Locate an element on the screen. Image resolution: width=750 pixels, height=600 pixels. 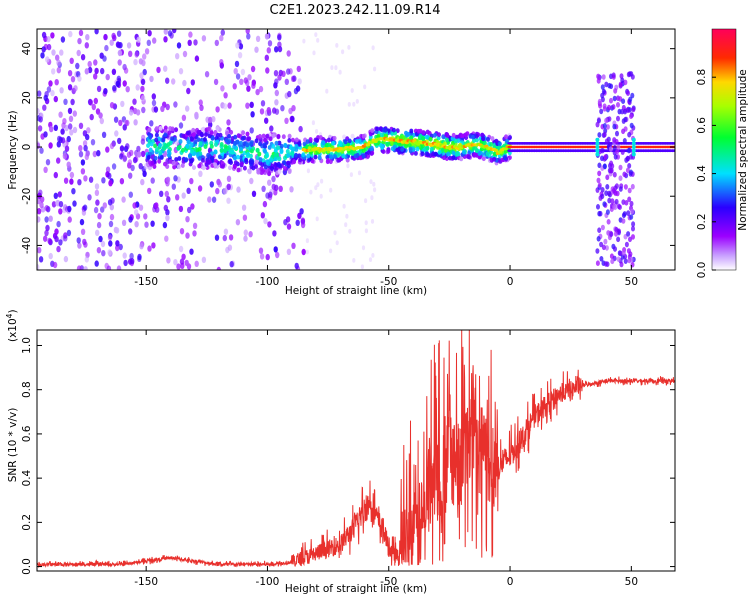
spectrogram-x-label: Height of straight line (km) is located at coordinates (356, 291).